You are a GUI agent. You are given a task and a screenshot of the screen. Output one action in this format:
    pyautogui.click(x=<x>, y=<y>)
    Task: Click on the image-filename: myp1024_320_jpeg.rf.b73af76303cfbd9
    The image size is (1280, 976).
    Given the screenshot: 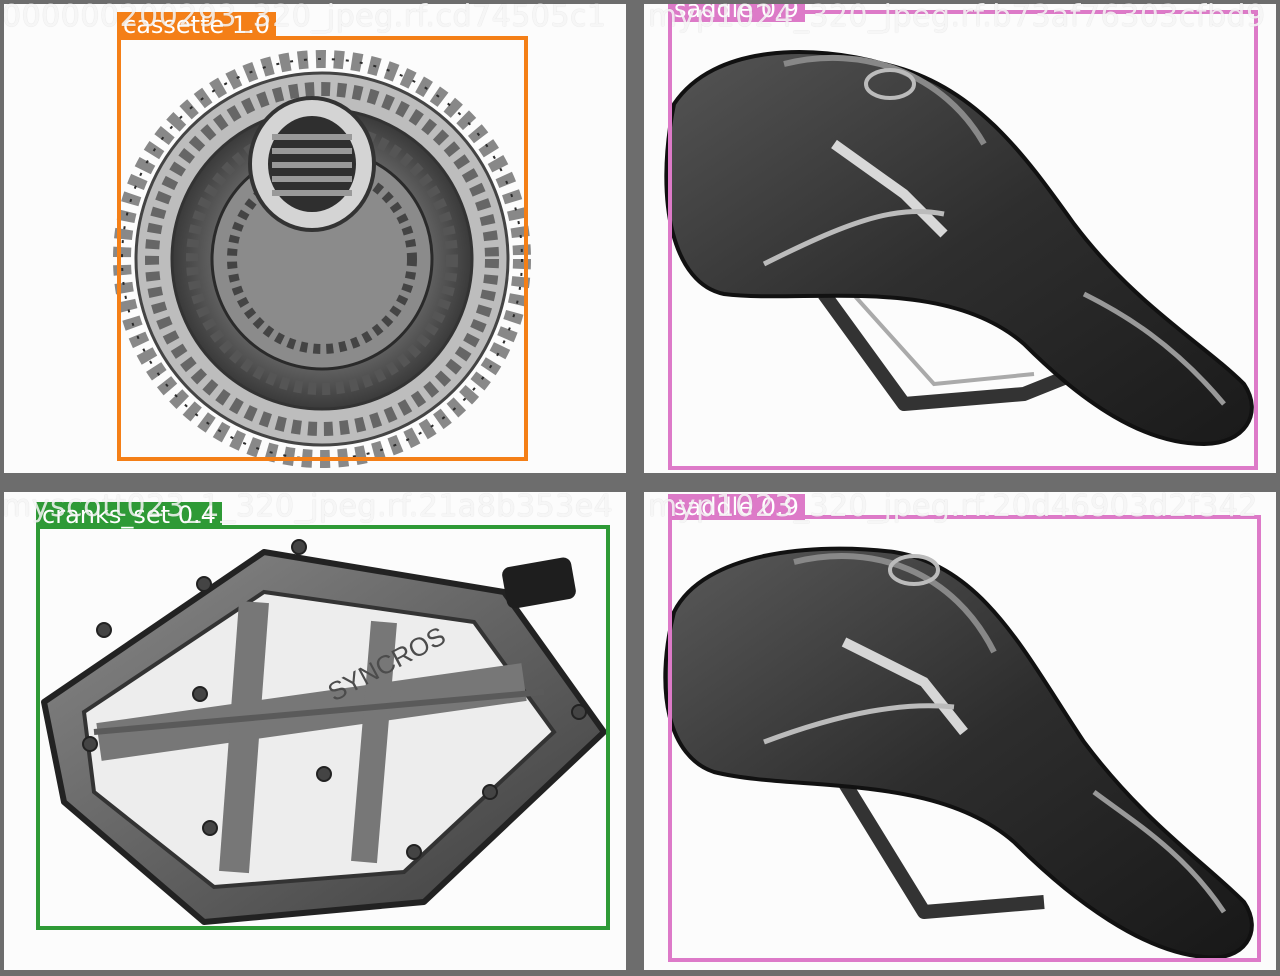 What is the action you would take?
    pyautogui.click(x=957, y=17)
    